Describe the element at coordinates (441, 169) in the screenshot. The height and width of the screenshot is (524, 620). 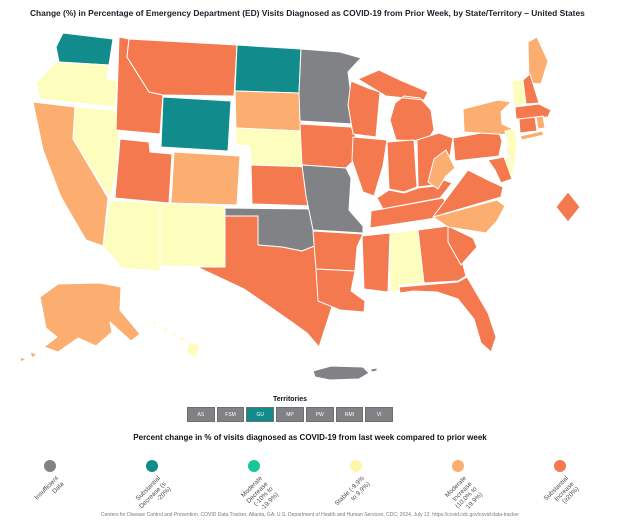
I see `state-WV` at that location.